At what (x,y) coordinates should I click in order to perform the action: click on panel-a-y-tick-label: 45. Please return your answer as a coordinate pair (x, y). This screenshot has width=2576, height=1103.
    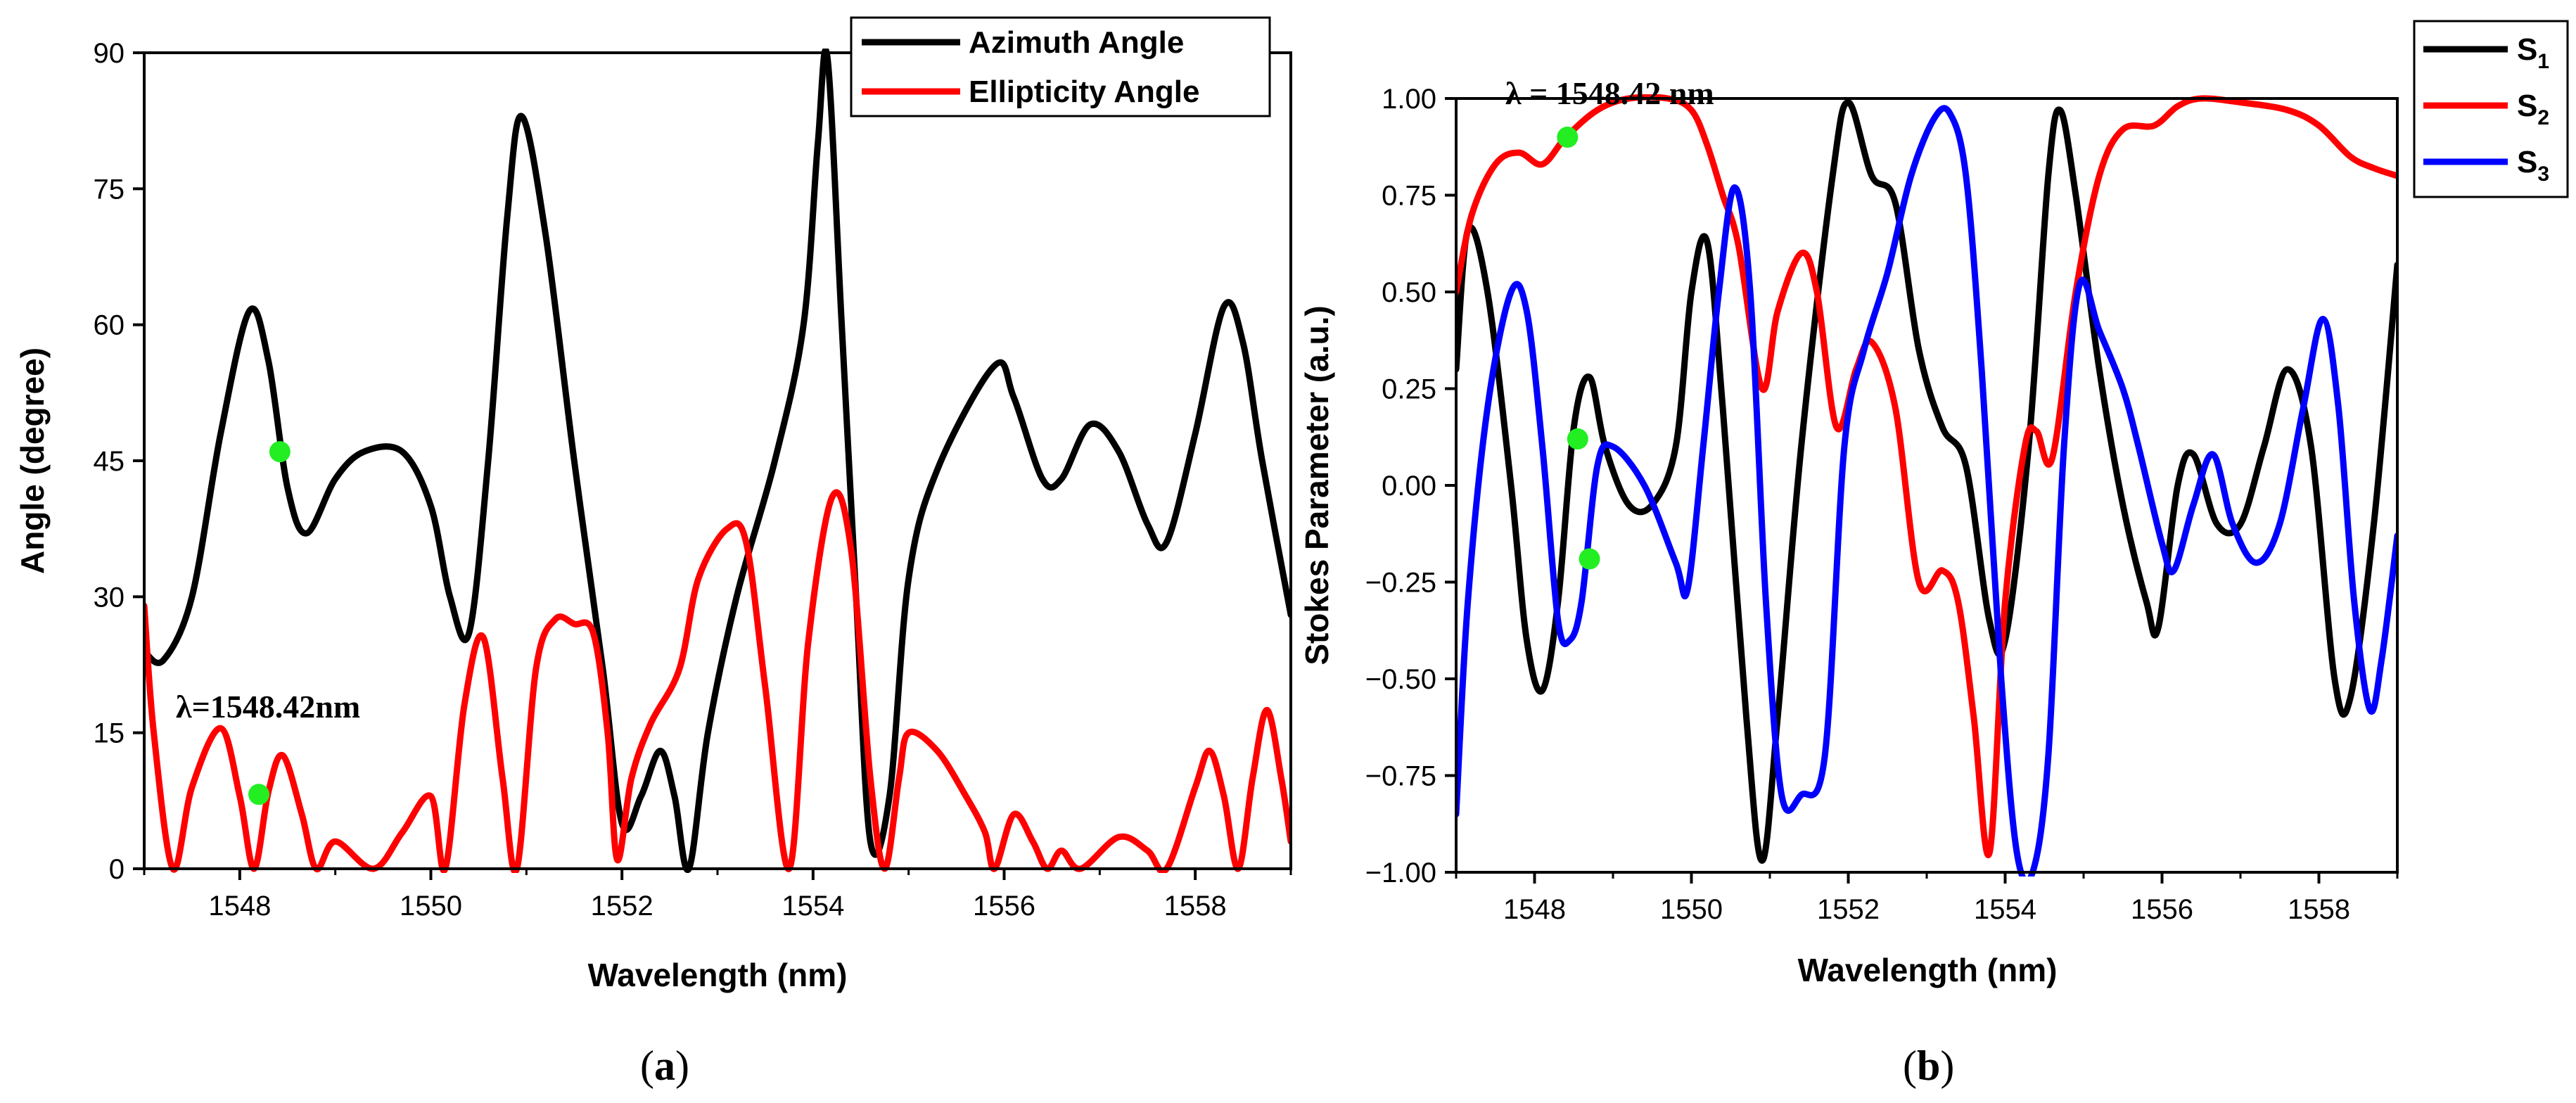
    Looking at the image, I should click on (109, 462).